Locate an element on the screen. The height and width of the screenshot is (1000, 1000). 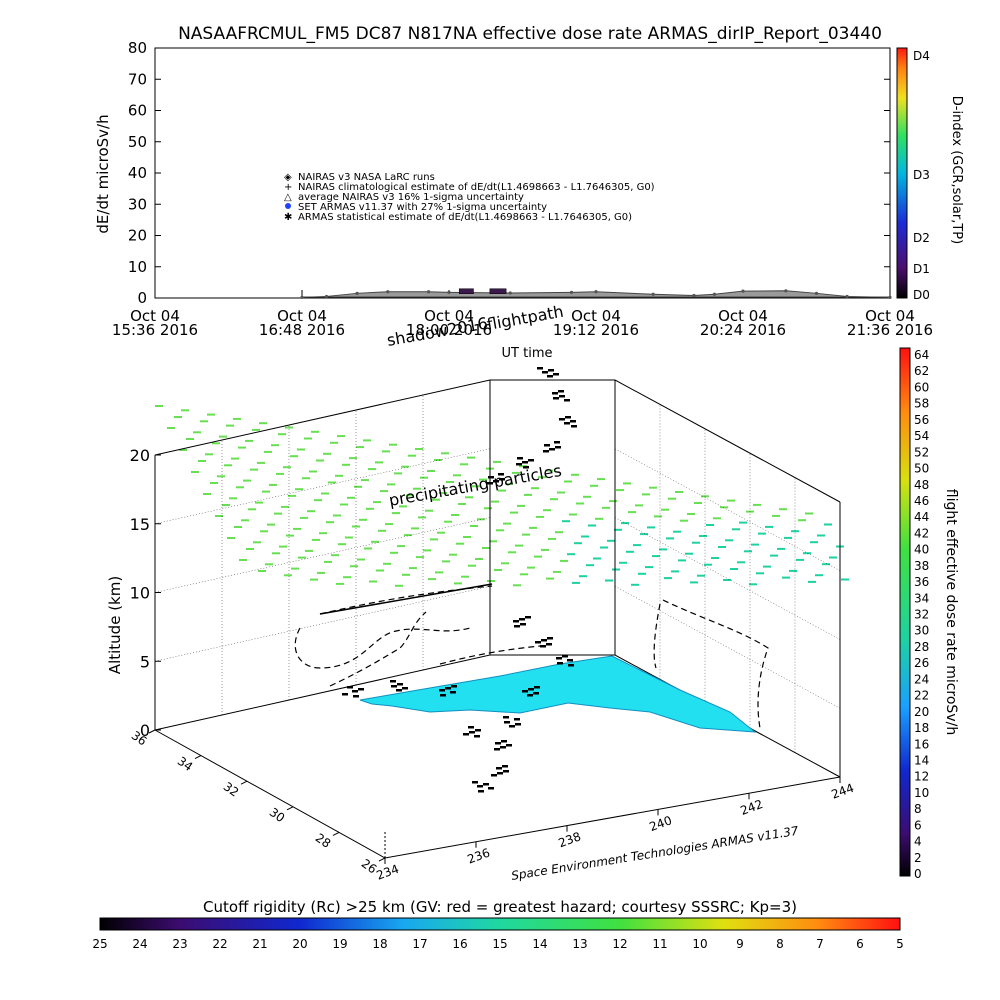
flight-path-marks is located at coordinates (459, 580).